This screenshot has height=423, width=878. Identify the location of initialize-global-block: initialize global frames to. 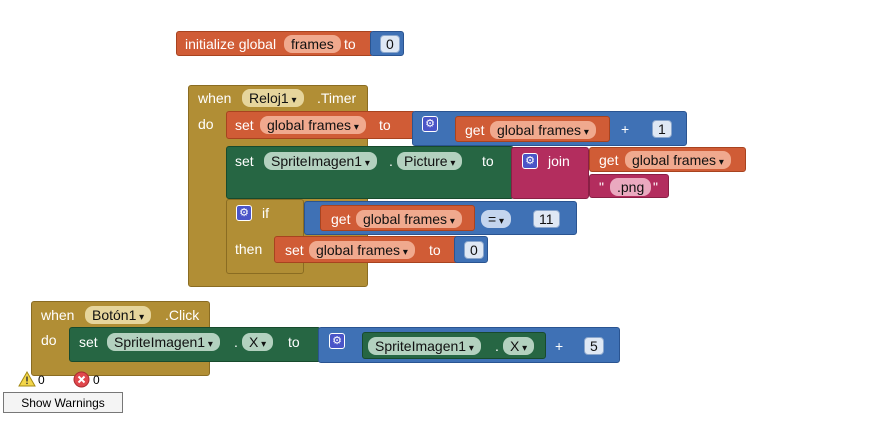
(275, 43).